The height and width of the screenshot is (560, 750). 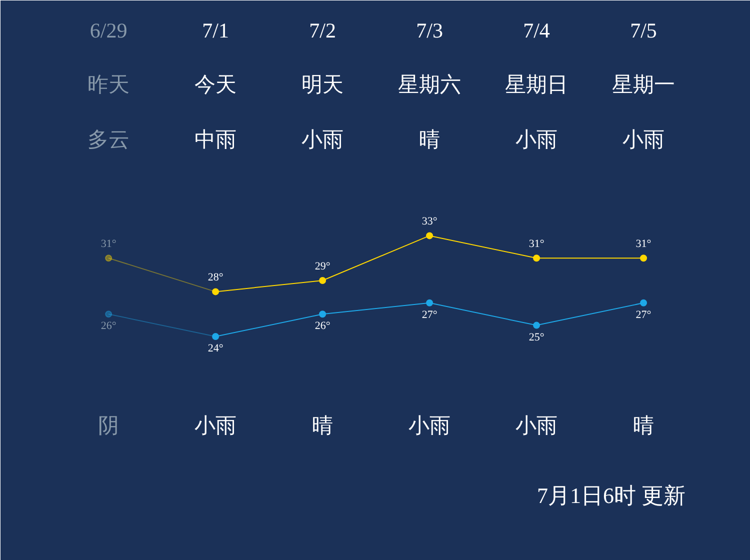 What do you see at coordinates (536, 84) in the screenshot?
I see `annotation: 星期日` at bounding box center [536, 84].